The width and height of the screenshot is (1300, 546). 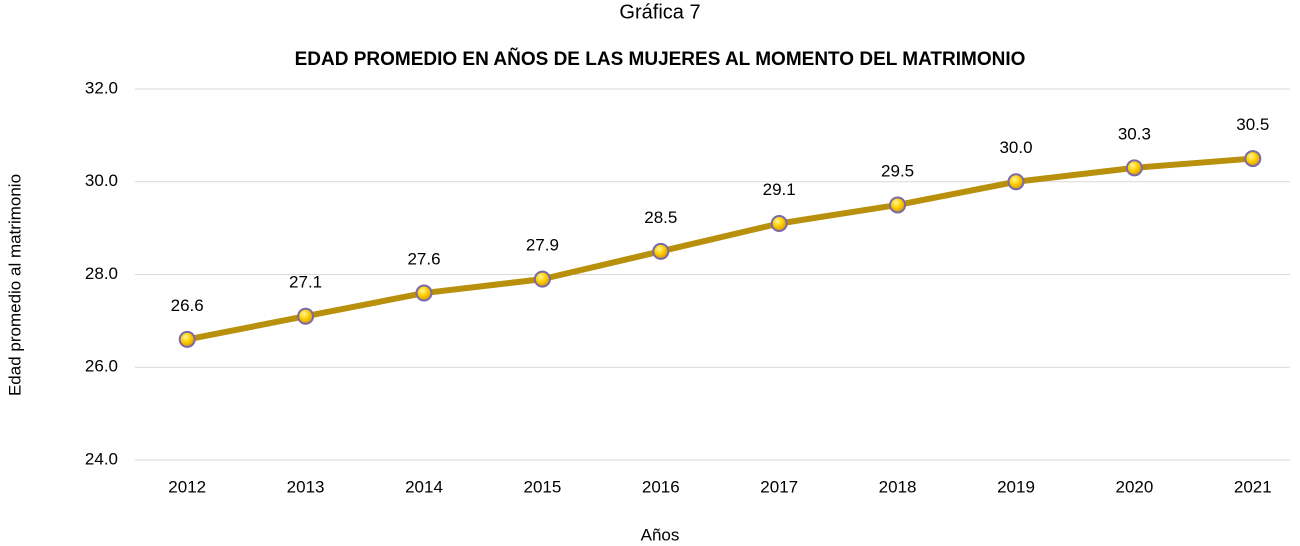 What do you see at coordinates (661, 486) in the screenshot?
I see `x-tick-label: 2016` at bounding box center [661, 486].